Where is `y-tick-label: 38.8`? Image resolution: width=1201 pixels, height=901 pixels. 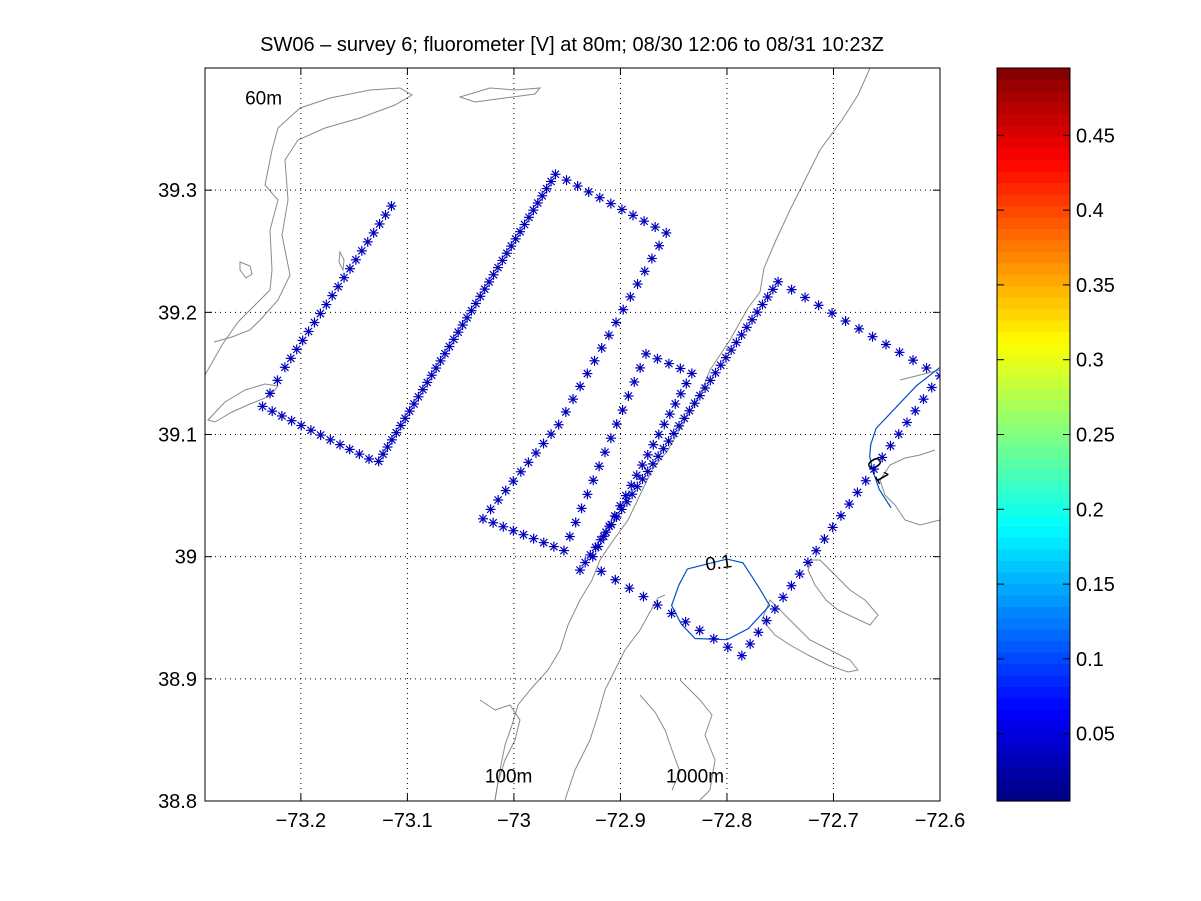
y-tick-label: 38.8 is located at coordinates (177, 802).